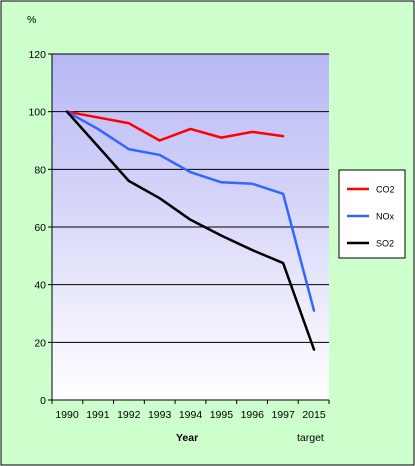  Describe the element at coordinates (222, 415) in the screenshot. I see `x-tick-label: 1995` at that location.